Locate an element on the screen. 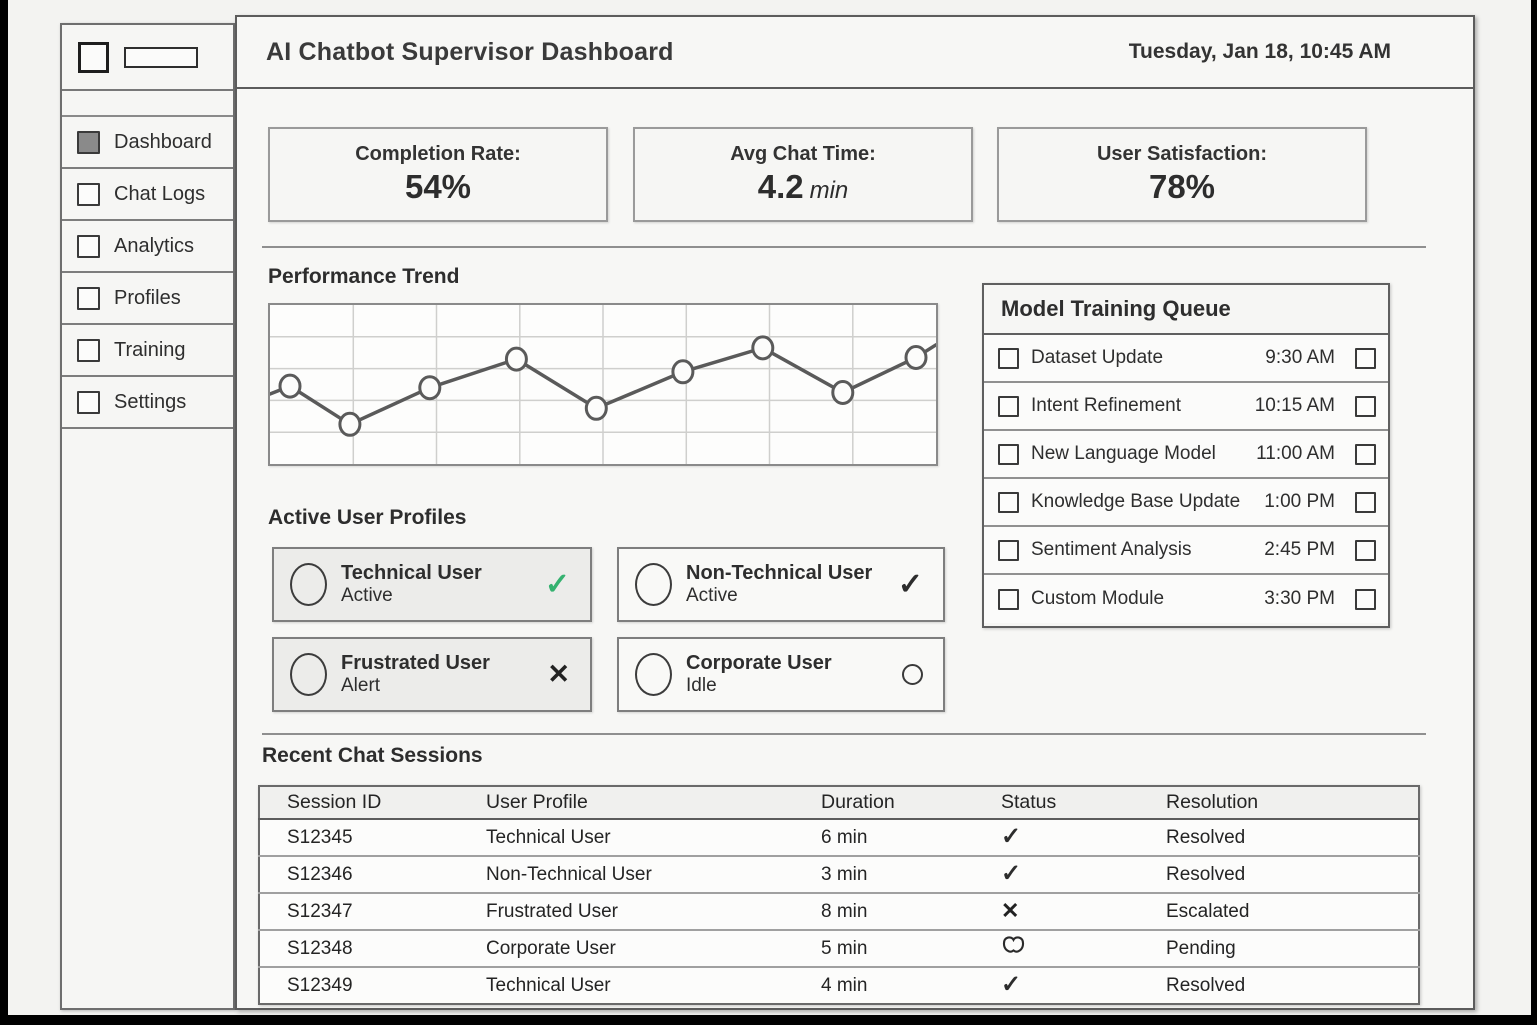 The width and height of the screenshot is (1537, 1025). idle-circle-icon is located at coordinates (912, 674).